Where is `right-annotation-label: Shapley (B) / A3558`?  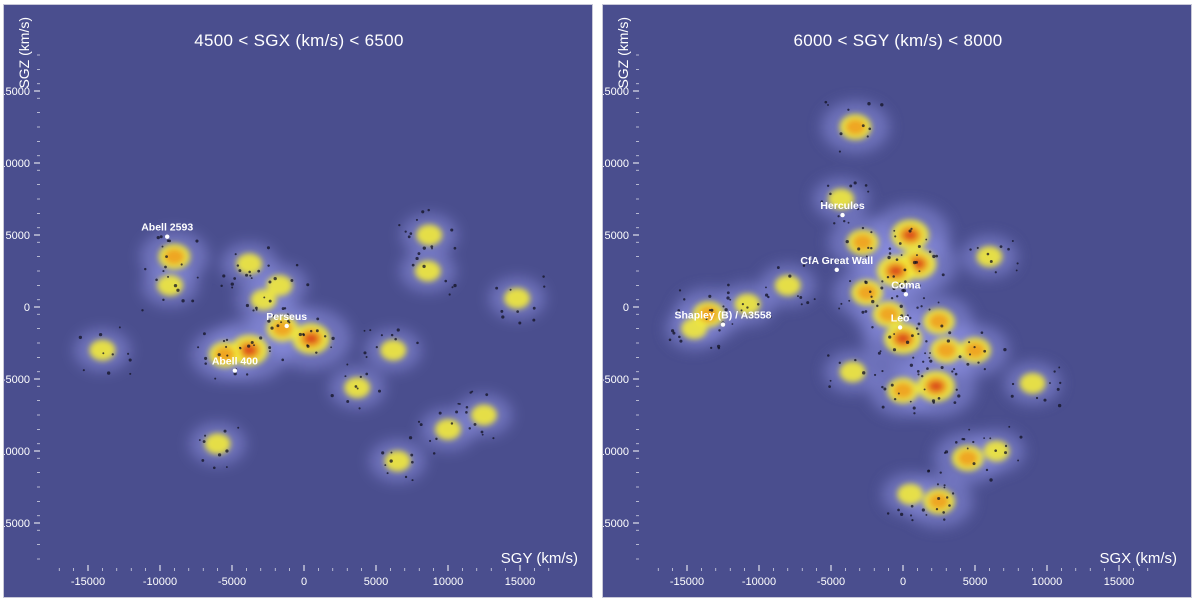
right-annotation-label: Shapley (B) / A3558 is located at coordinates (722, 316).